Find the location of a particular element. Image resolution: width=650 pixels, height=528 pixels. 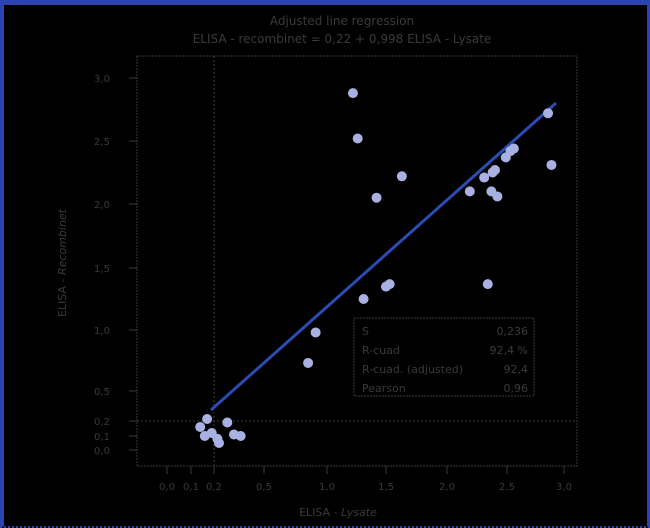

y-axis-label: ELISA - Recombinet is located at coordinates (62, 262).